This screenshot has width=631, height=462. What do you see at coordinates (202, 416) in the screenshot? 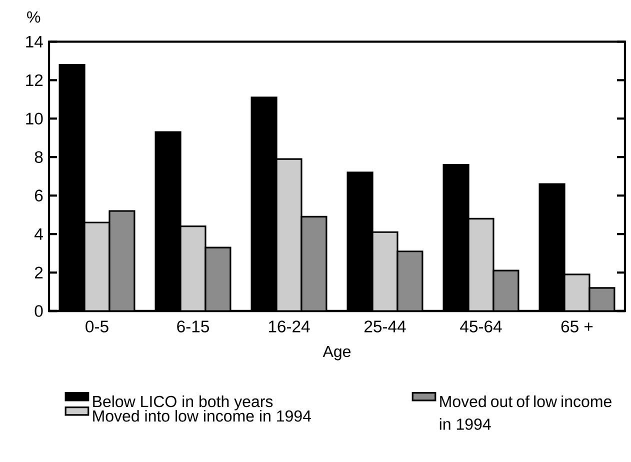
I see `legend-label: Moved into low income in 1994` at bounding box center [202, 416].